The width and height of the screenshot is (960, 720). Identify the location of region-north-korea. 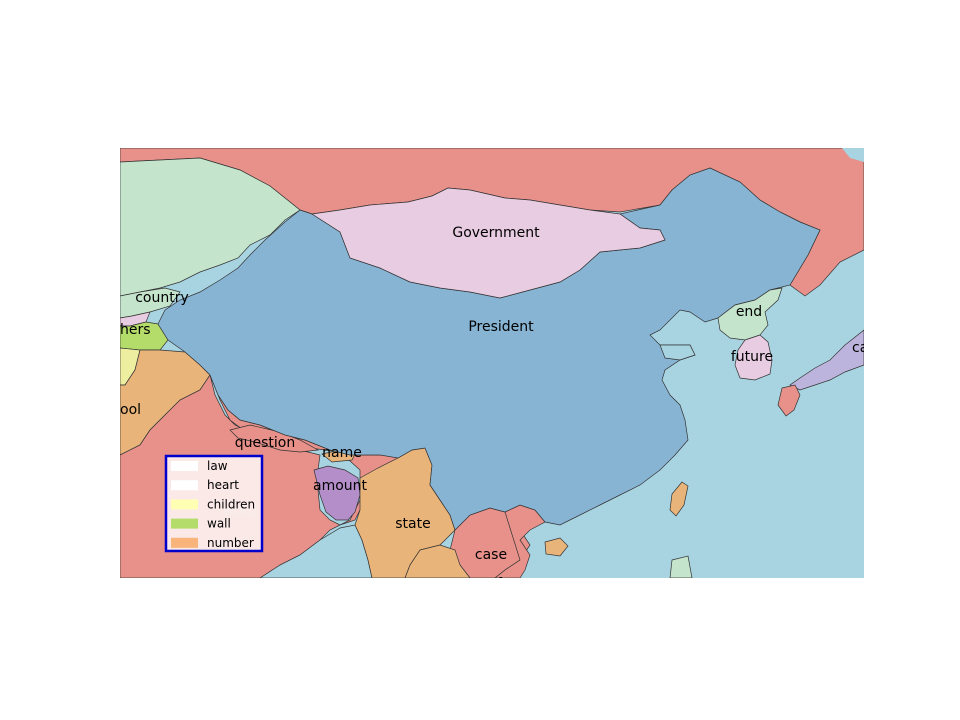
(750, 314).